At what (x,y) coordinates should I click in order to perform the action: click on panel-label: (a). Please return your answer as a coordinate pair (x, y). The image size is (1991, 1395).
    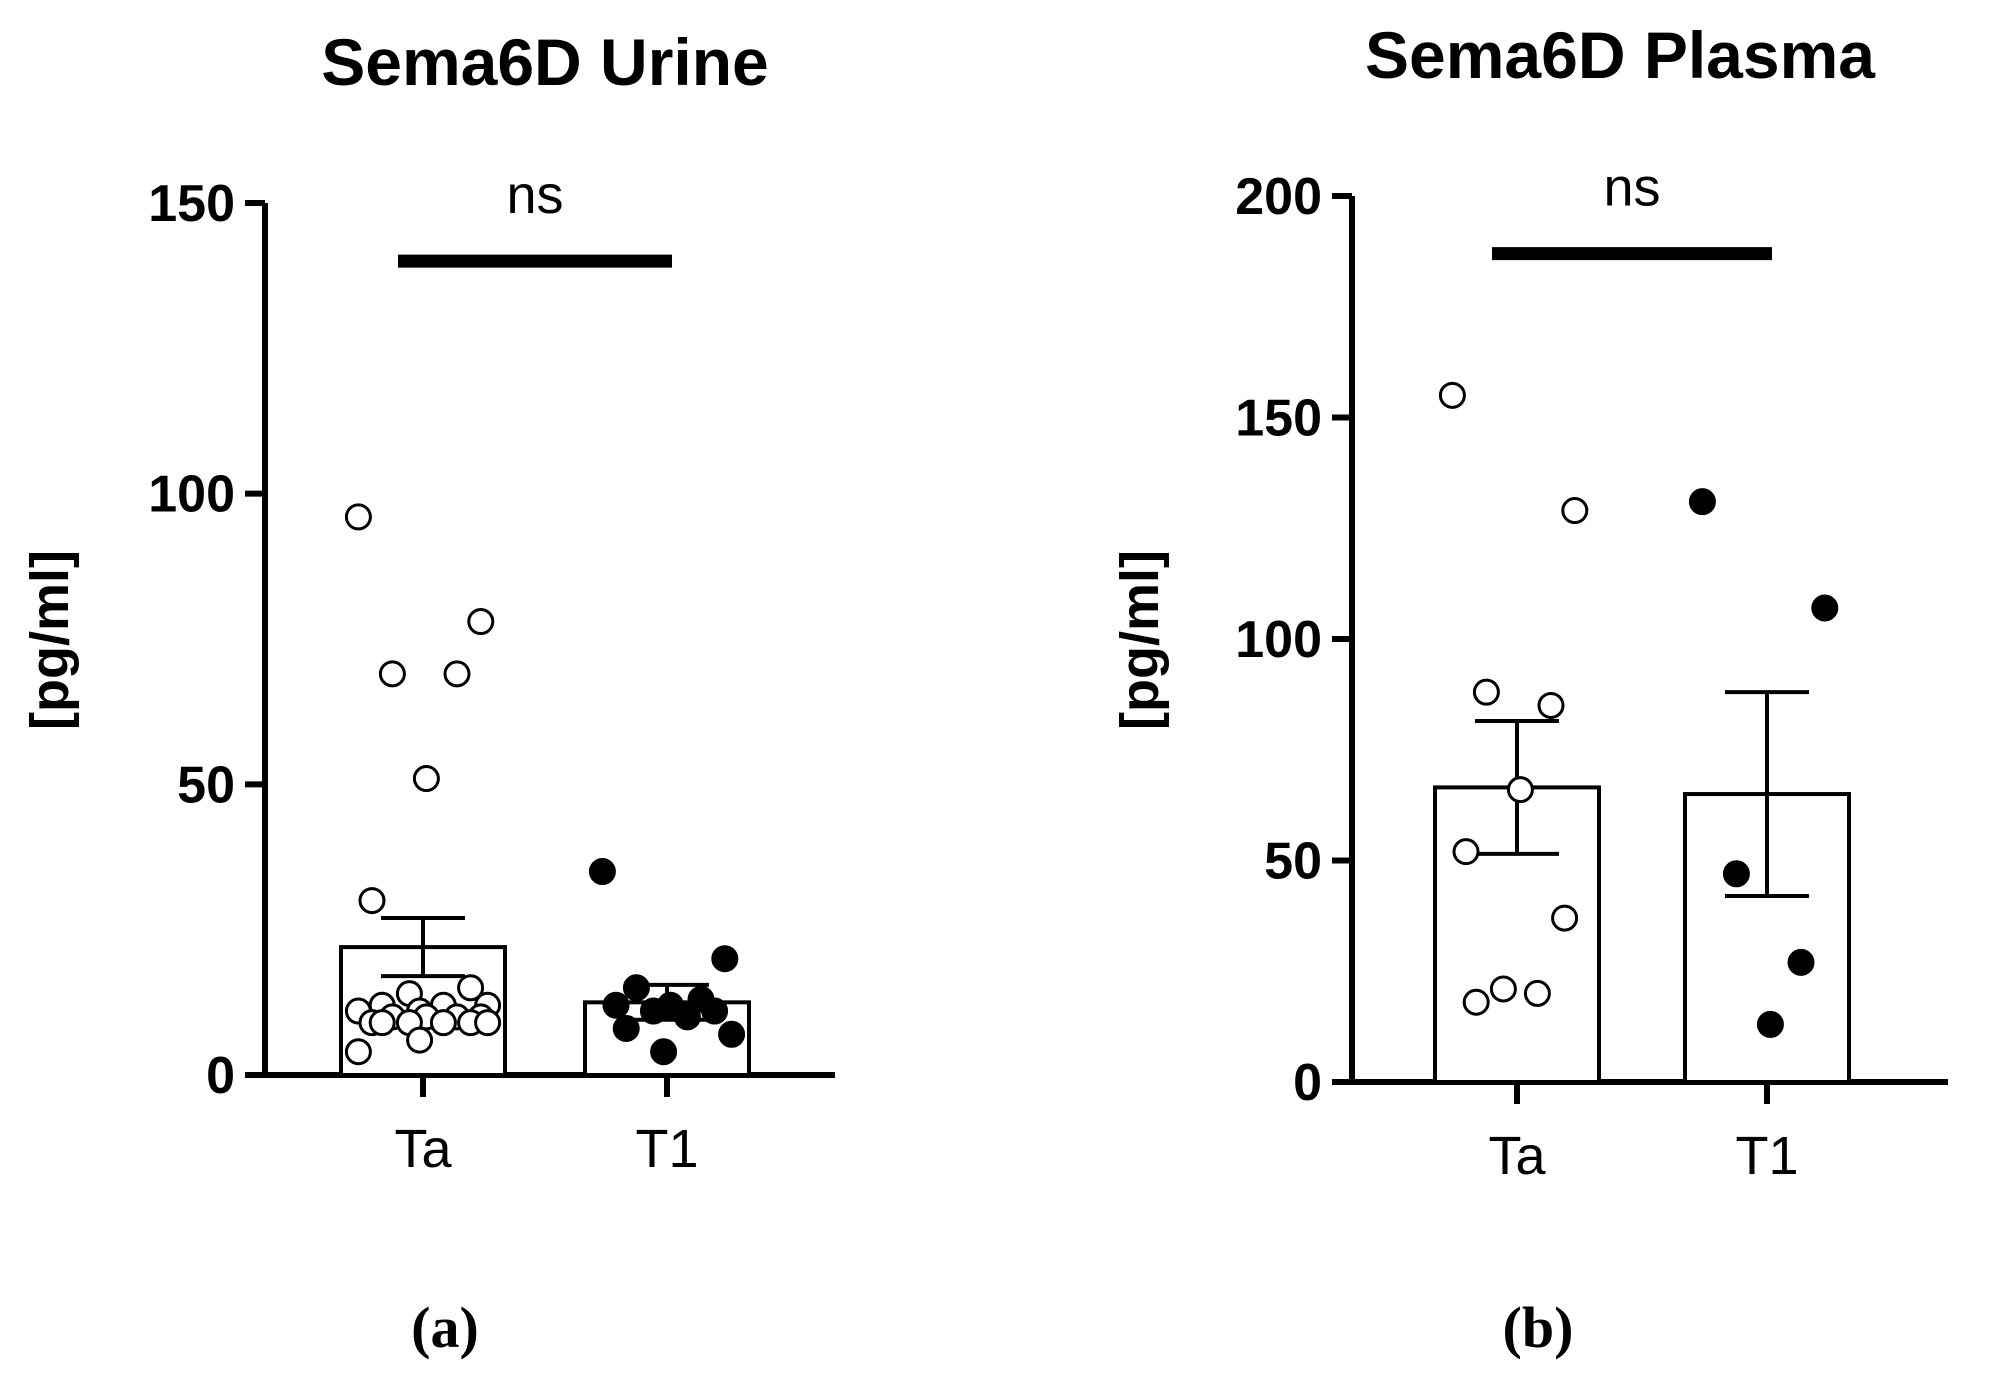
    Looking at the image, I should click on (445, 1327).